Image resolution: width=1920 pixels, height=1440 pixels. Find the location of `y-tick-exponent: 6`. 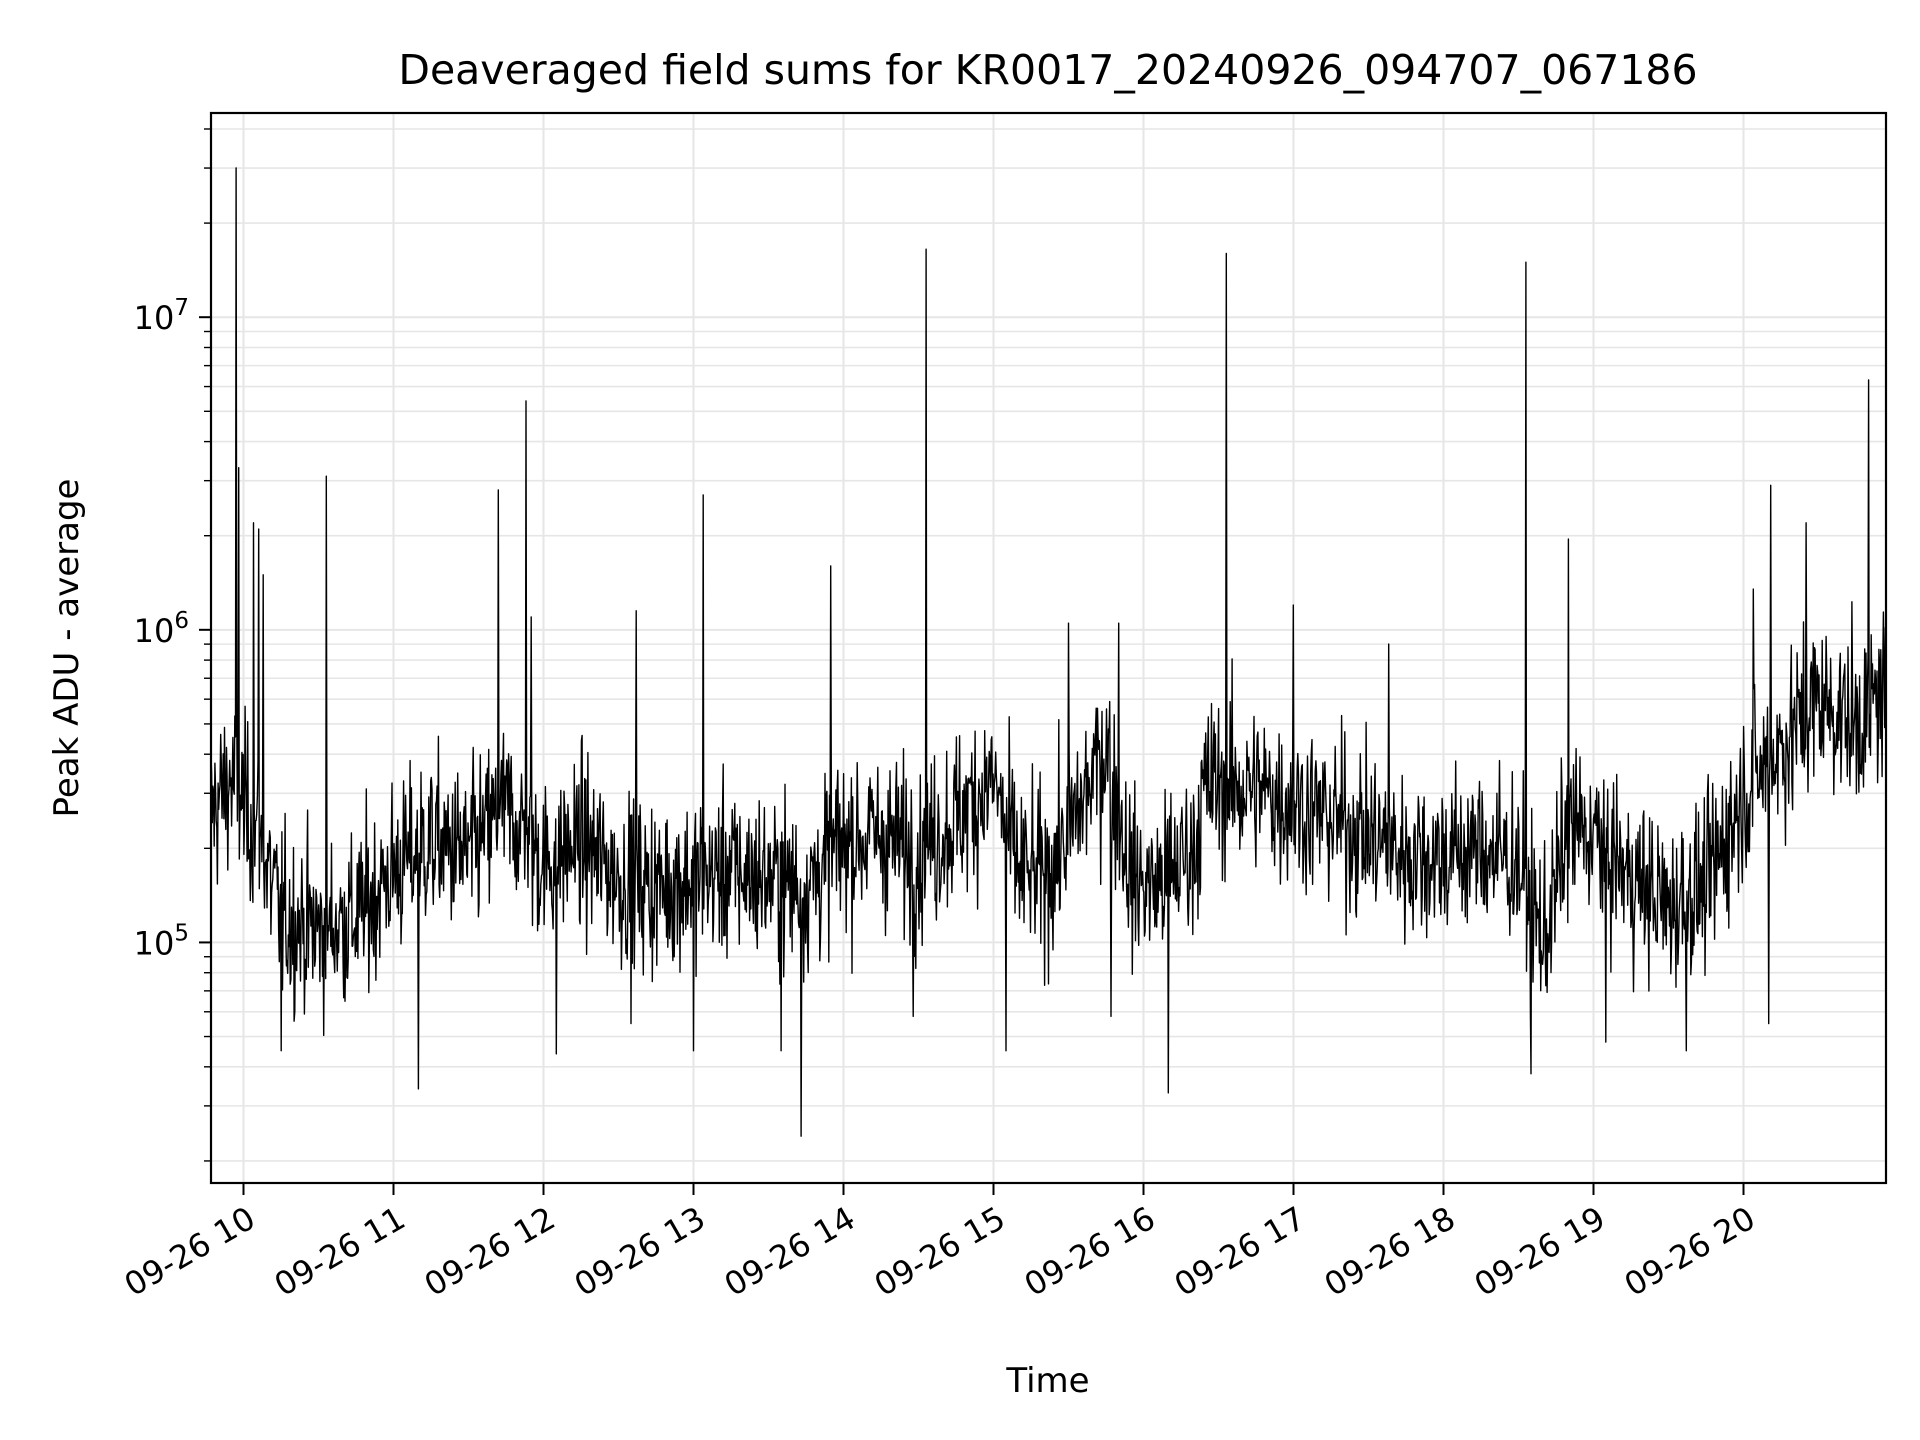

y-tick-exponent: 6 is located at coordinates (181, 621).